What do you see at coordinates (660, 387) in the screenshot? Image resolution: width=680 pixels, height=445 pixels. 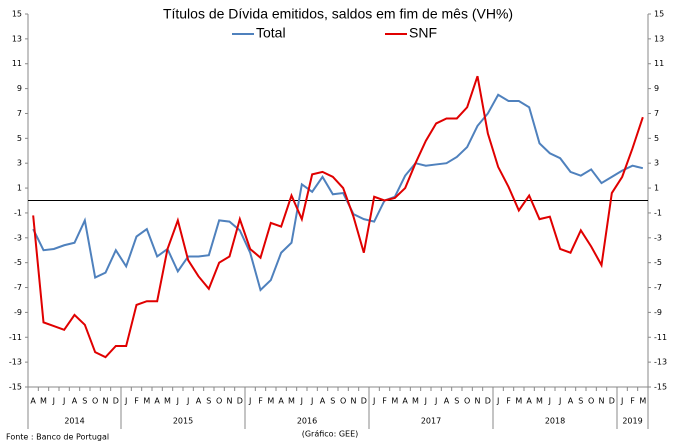 I see `y2-tick-label: -15` at bounding box center [660, 387].